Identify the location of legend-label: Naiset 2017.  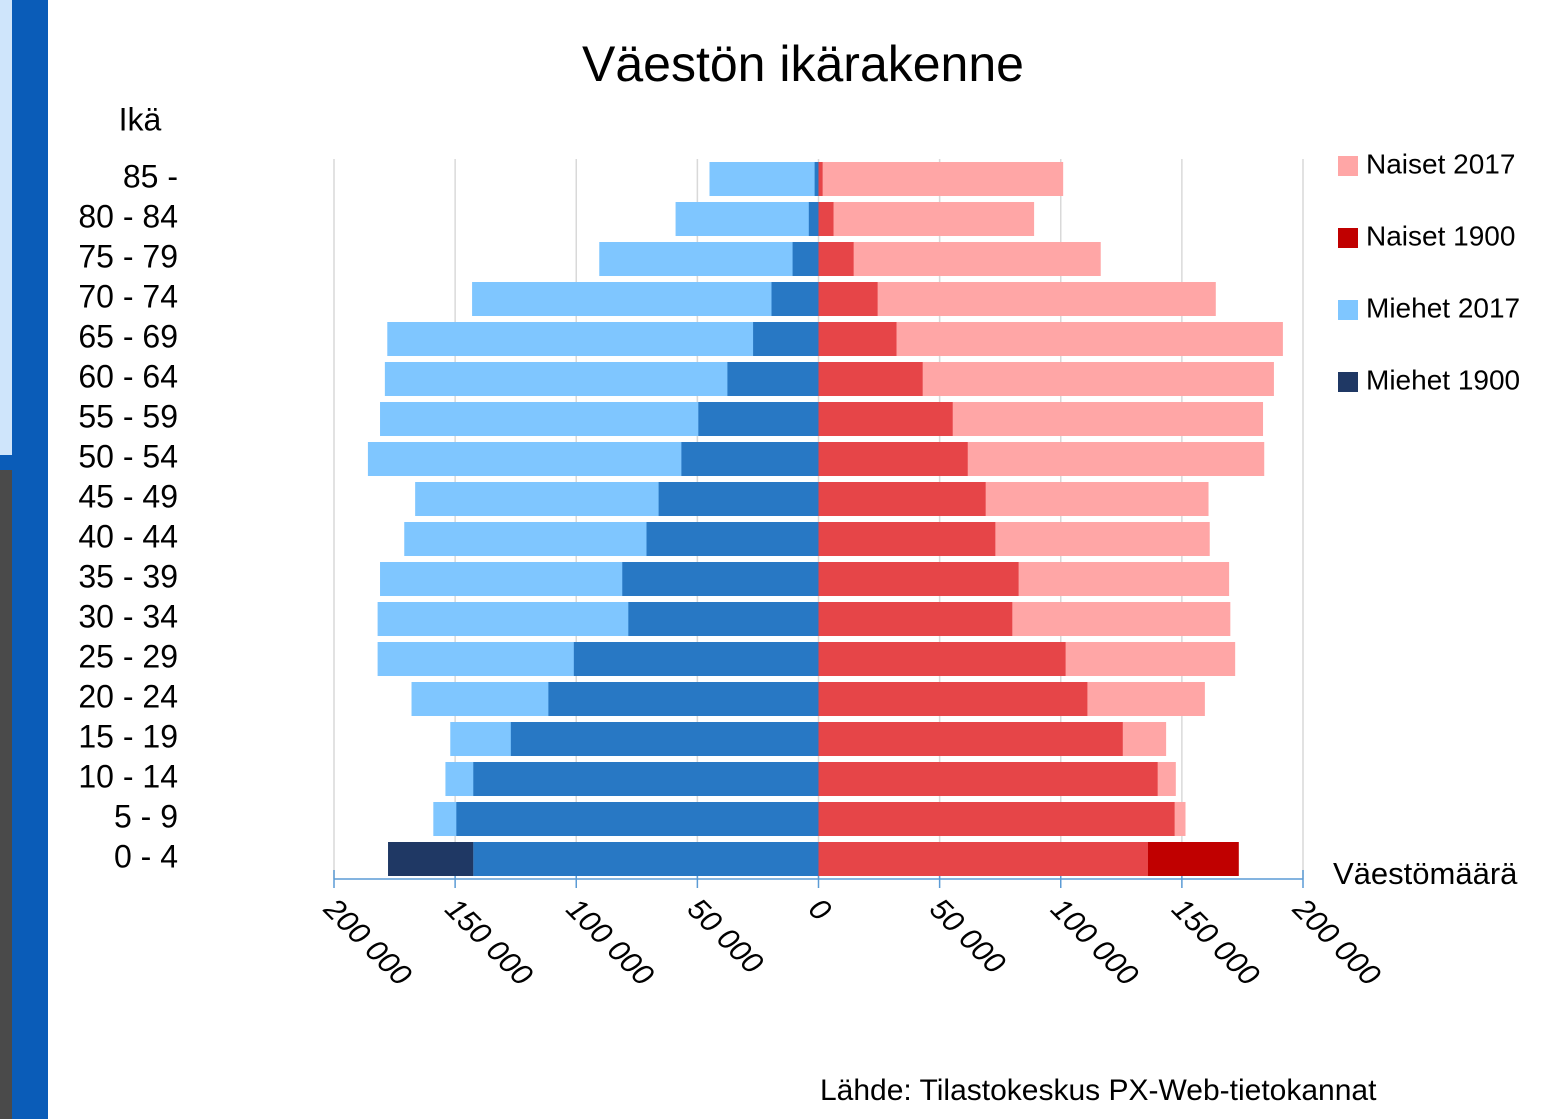
(1440, 163).